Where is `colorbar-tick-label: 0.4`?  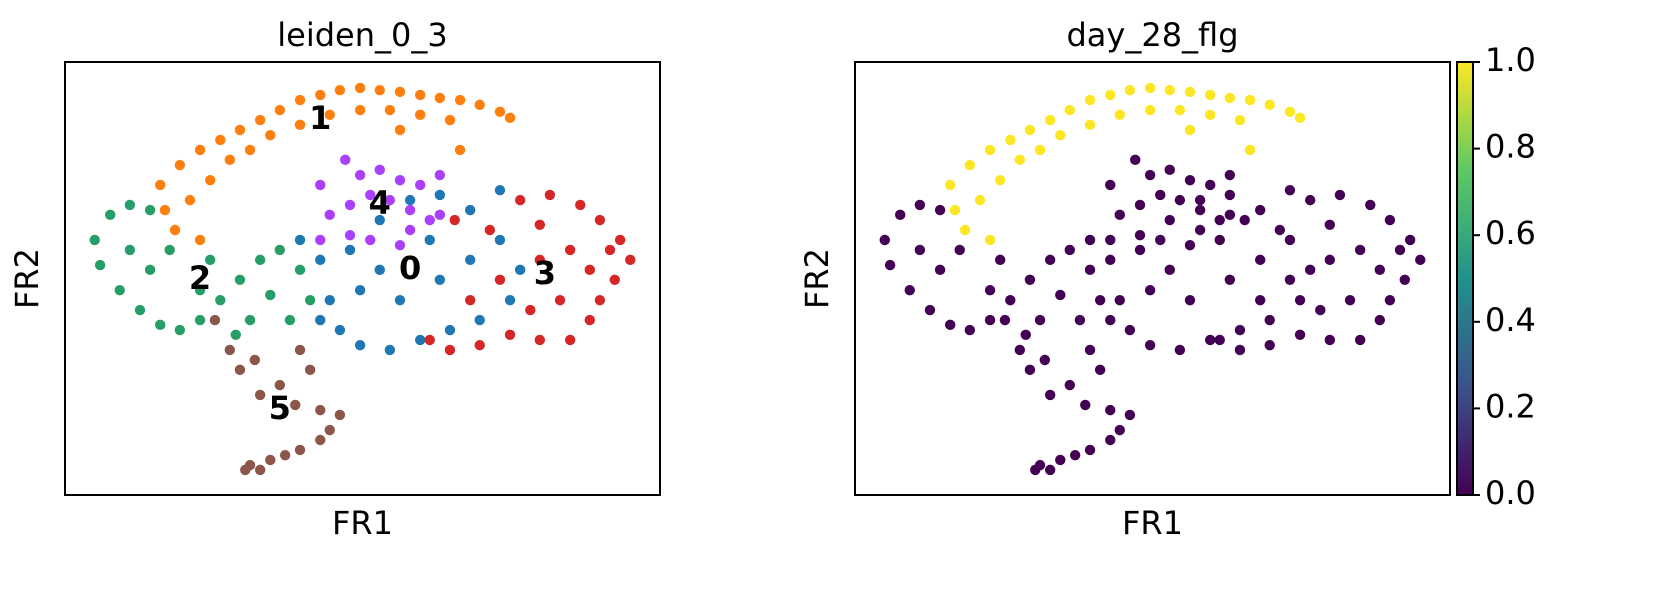
colorbar-tick-label: 0.4 is located at coordinates (1510, 320).